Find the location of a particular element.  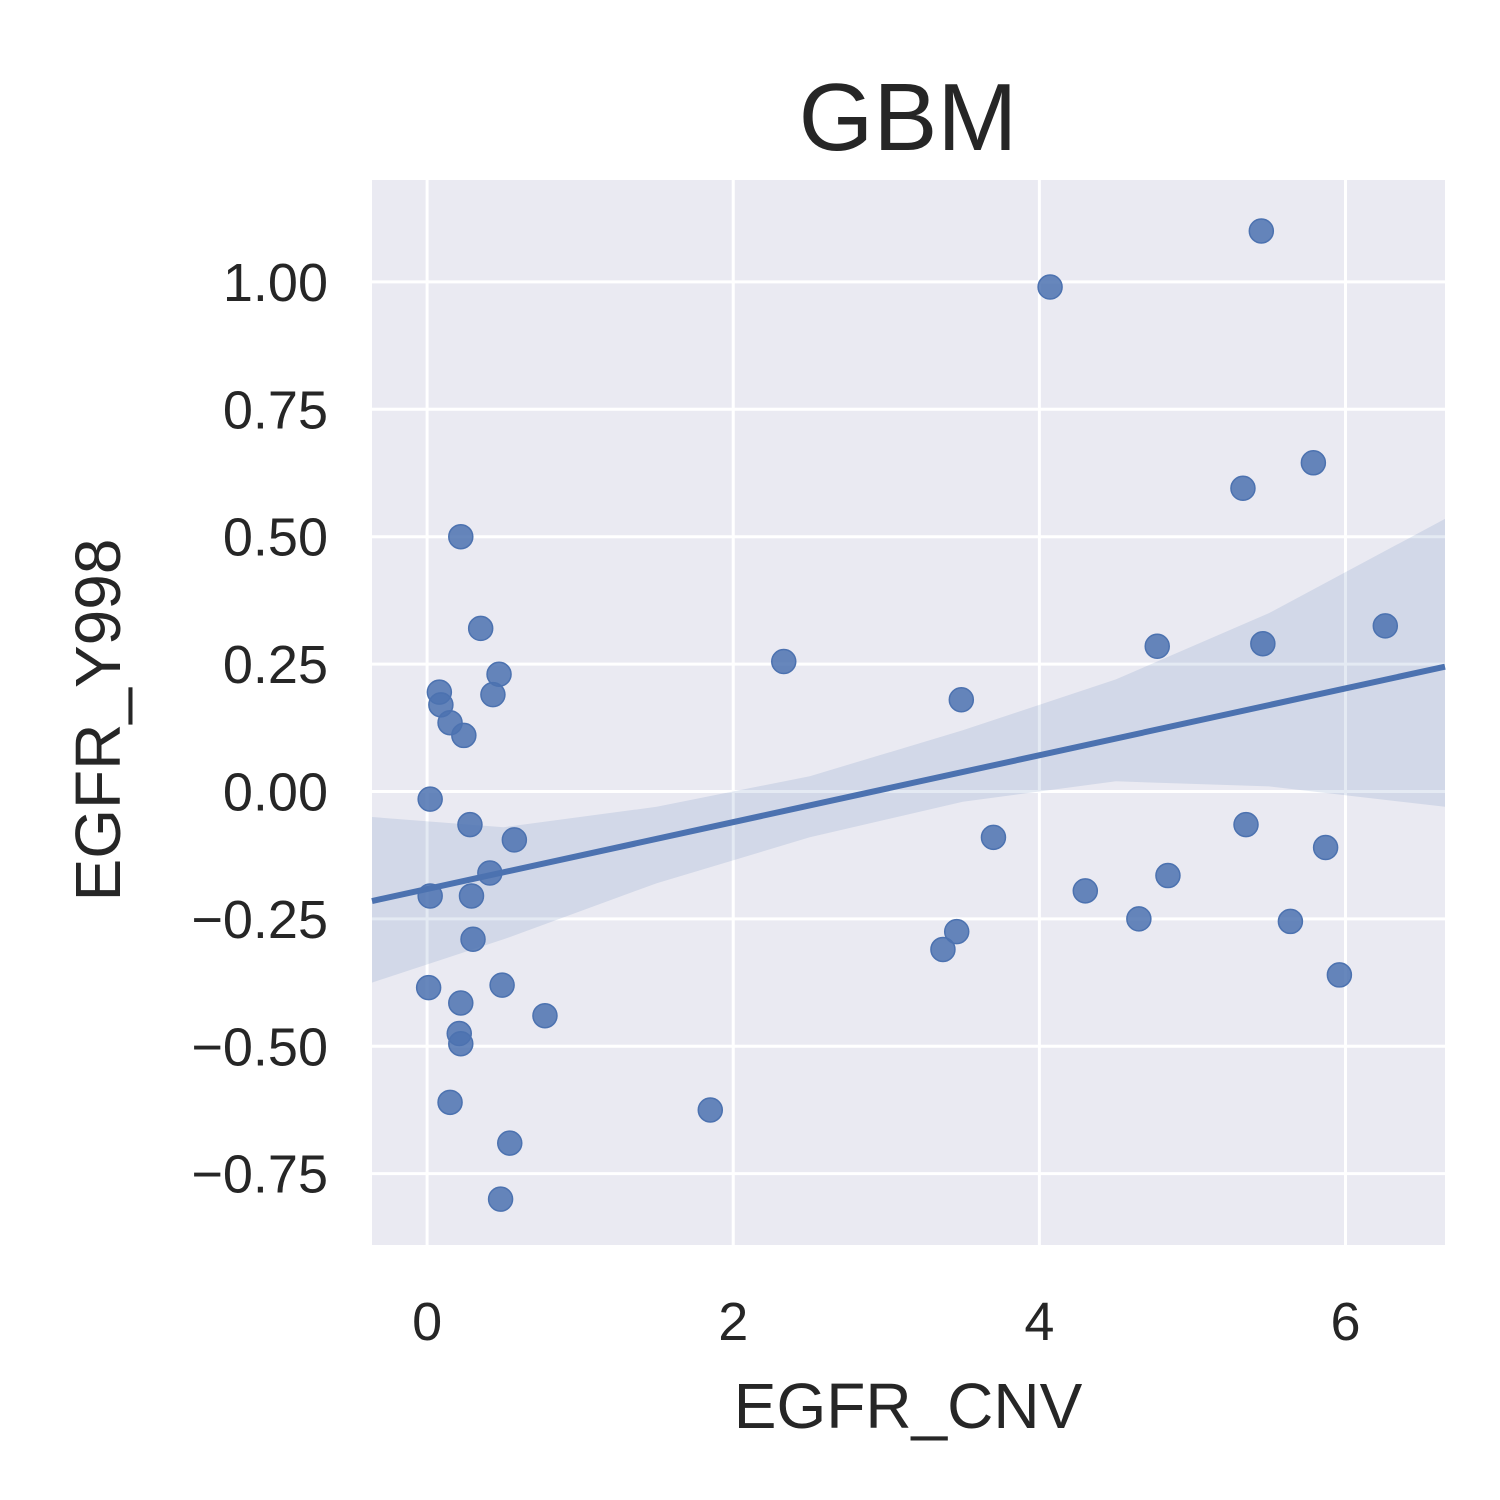

y-tick-label: −0.25 is located at coordinates (259, 920).